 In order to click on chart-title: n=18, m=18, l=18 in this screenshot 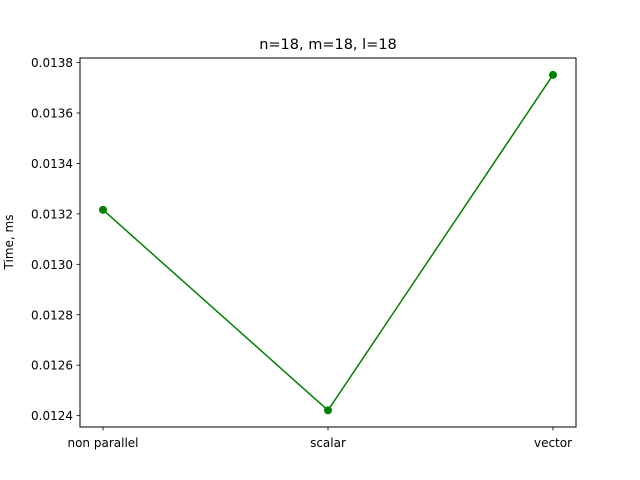, I will do `click(328, 45)`.